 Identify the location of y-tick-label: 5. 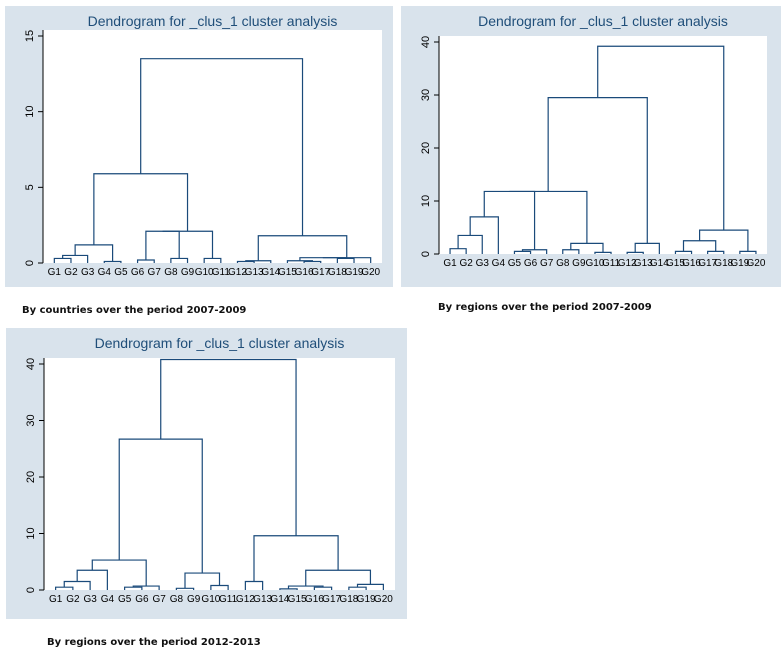
(30, 187).